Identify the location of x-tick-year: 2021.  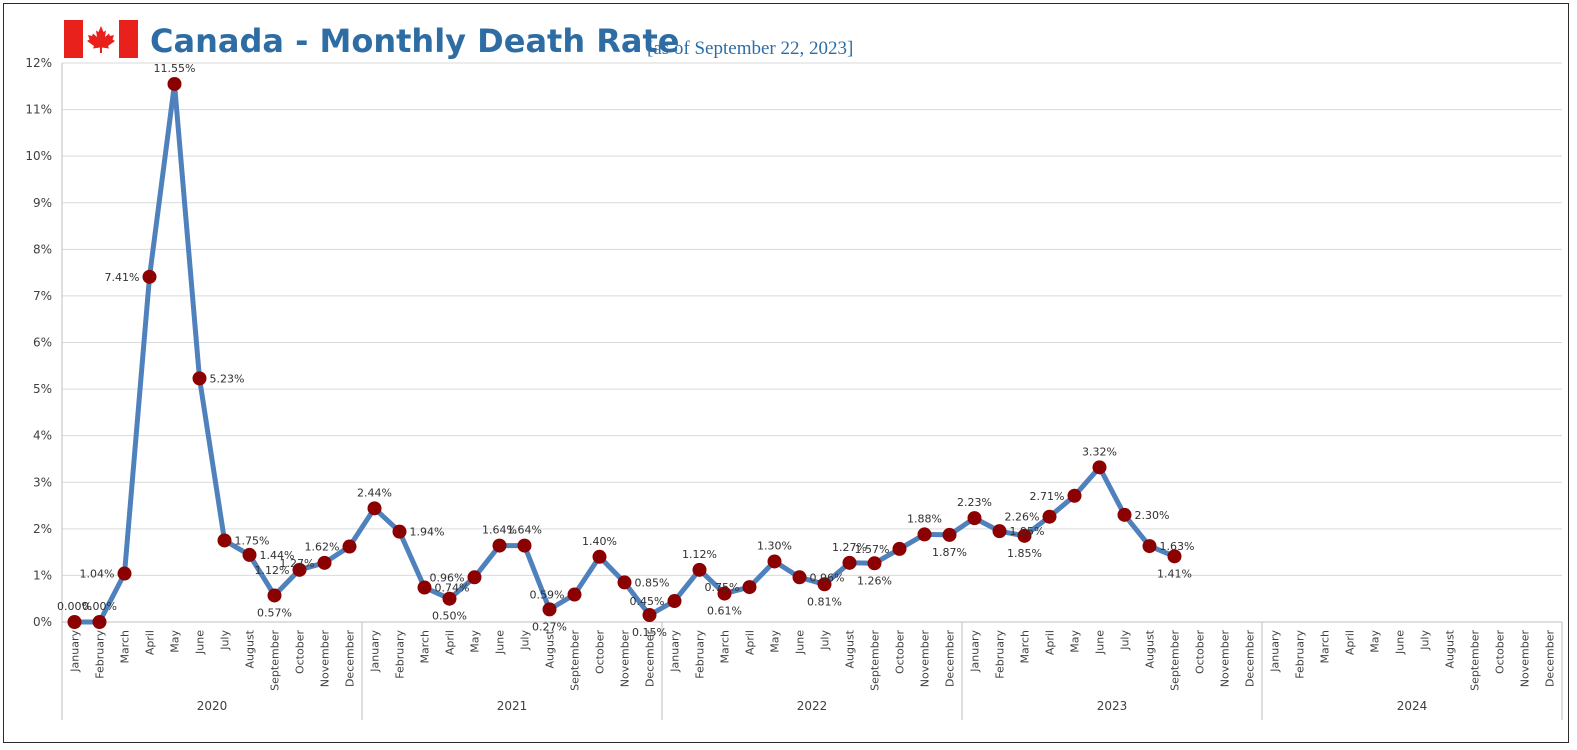
(512, 706).